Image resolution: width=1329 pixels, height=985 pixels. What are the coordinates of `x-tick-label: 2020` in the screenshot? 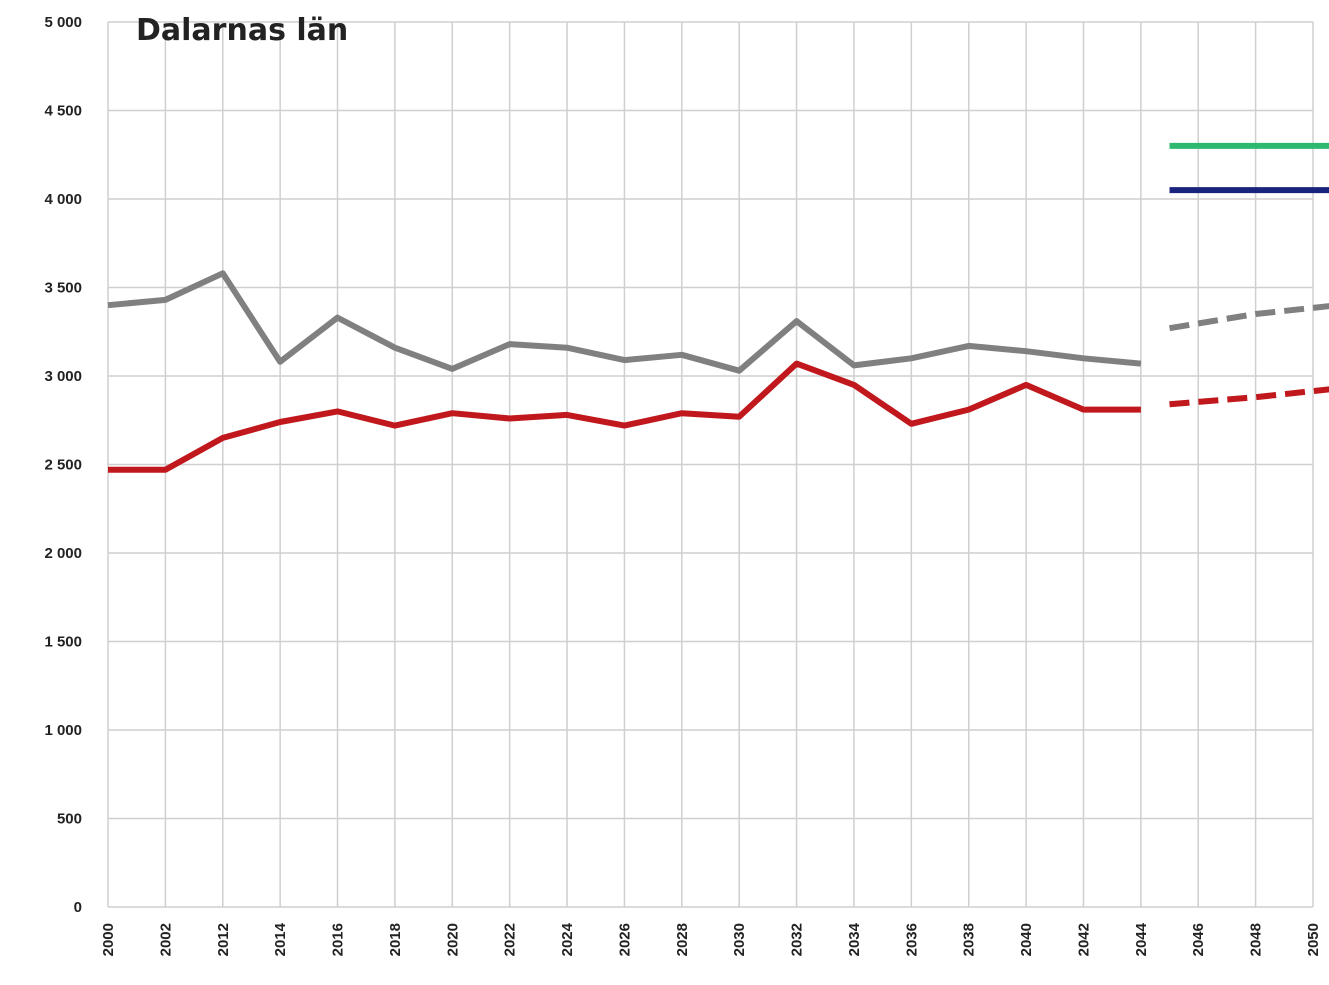 It's located at (452, 939).